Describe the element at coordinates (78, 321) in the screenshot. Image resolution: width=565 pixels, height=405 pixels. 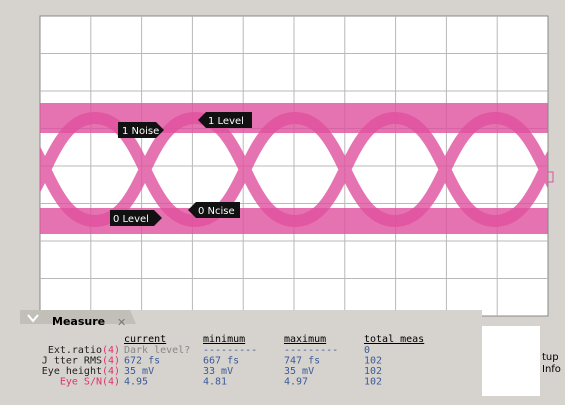
I see `panel-title: Measure` at that location.